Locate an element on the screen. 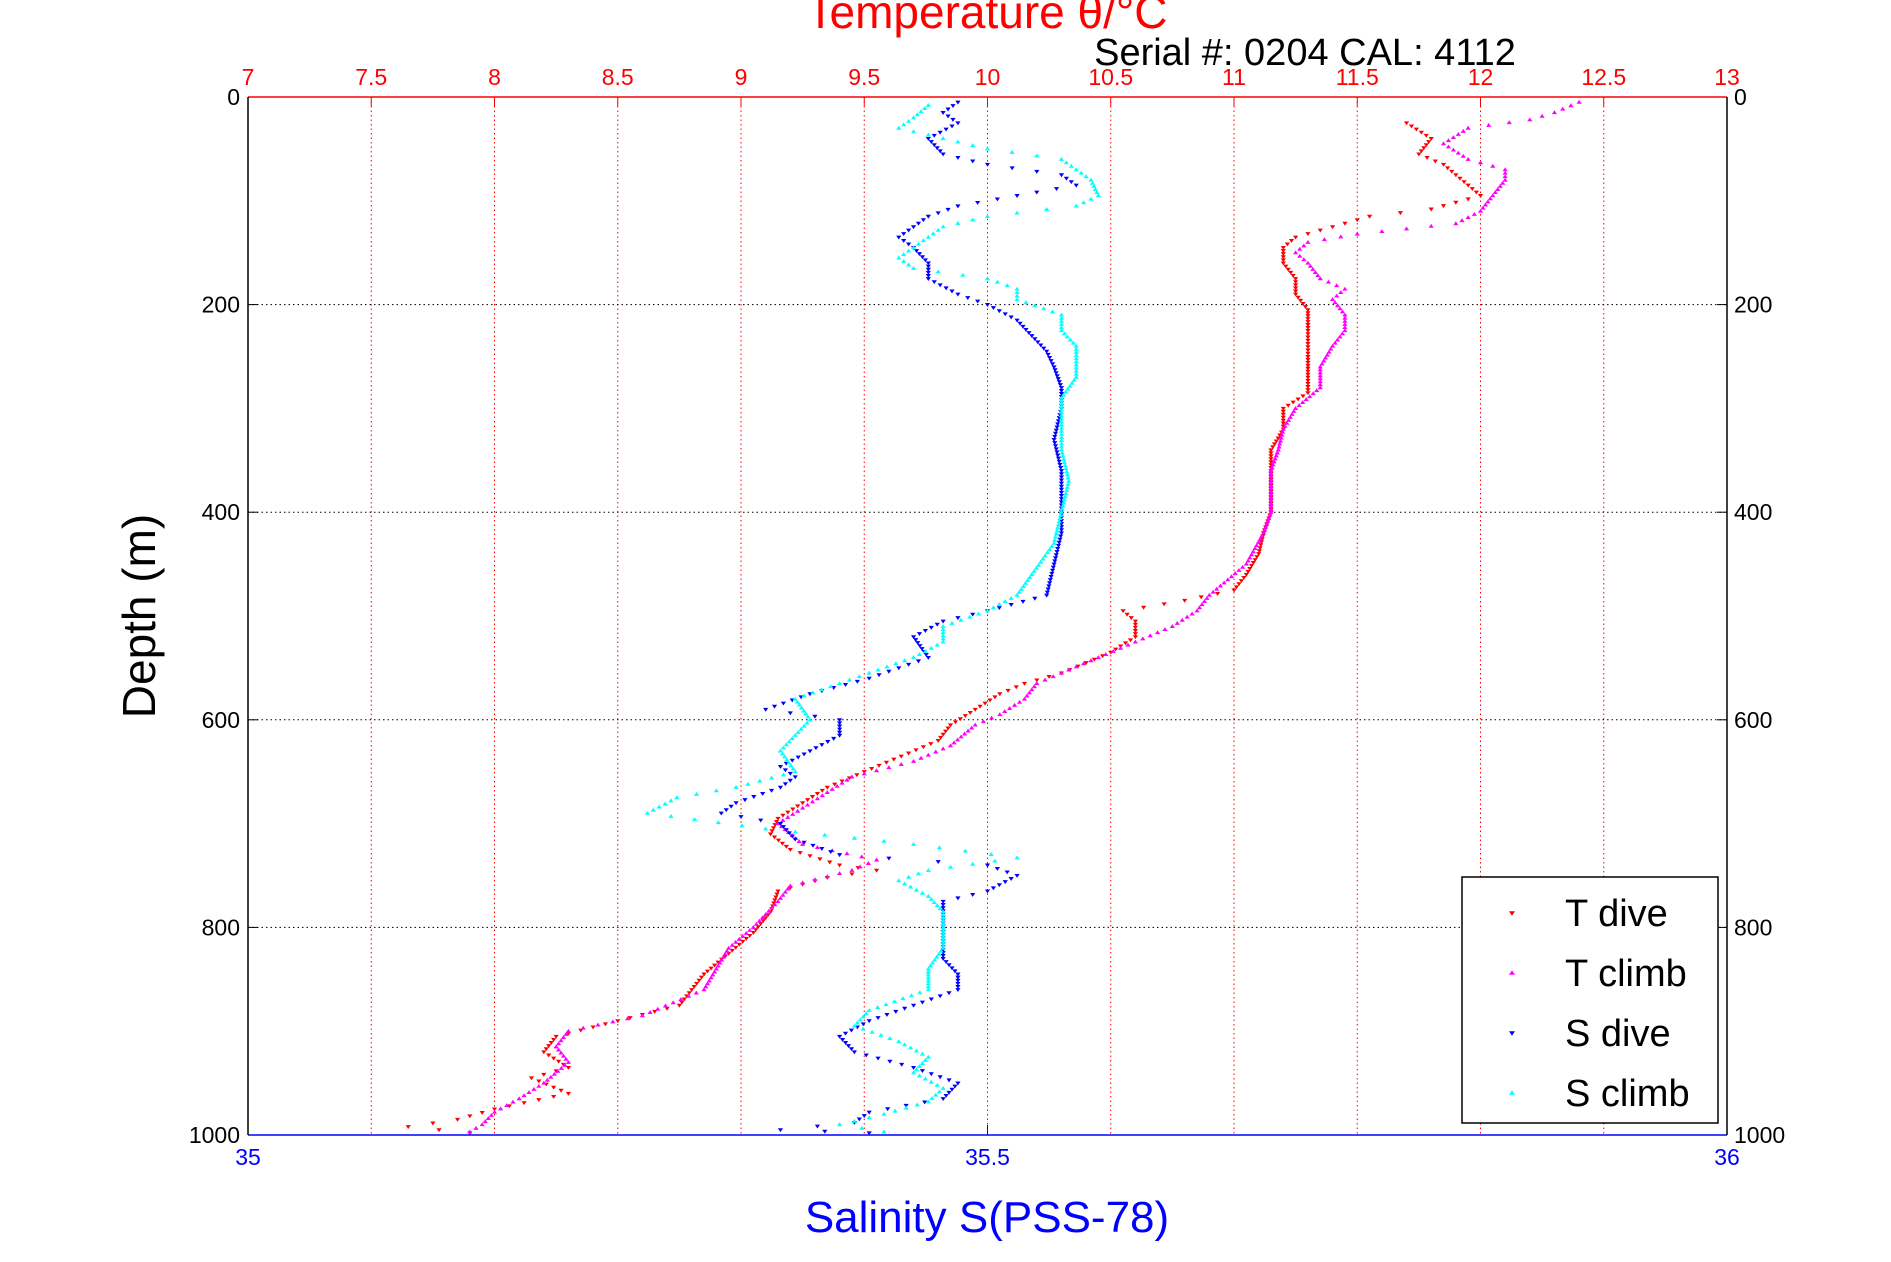  depth-tick-label-left: 400 is located at coordinates (221, 512).